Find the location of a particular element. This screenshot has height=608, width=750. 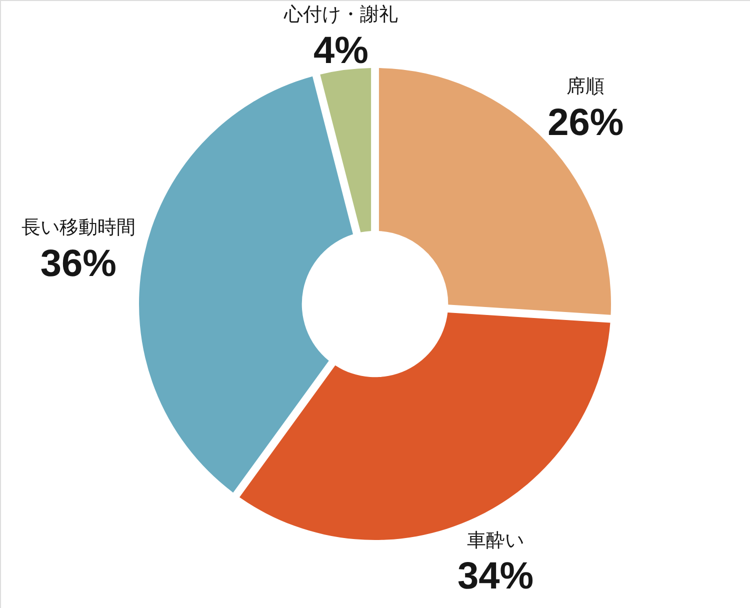

slice-label: 長い移動時間 is located at coordinates (78, 227).